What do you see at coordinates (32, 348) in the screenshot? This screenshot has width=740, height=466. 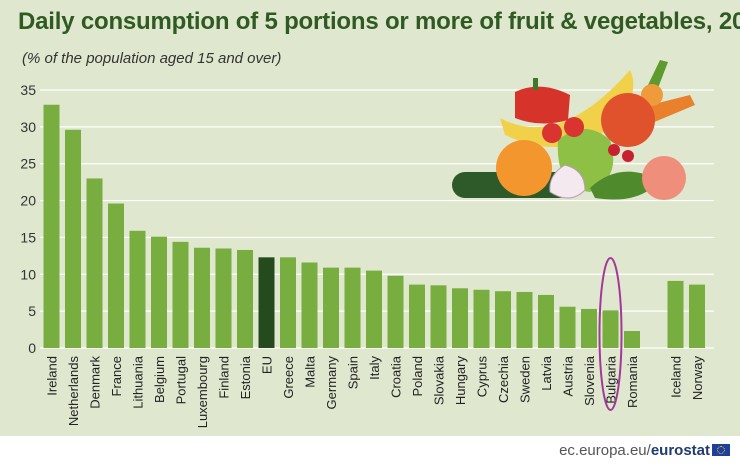 I see `y-tick-label: 0` at bounding box center [32, 348].